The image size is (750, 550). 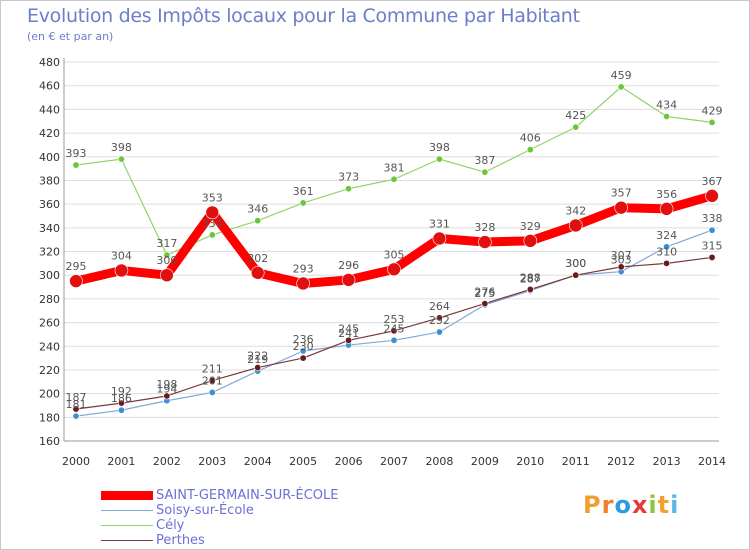 I want to click on x-tick-label: 2005, so click(x=303, y=461).